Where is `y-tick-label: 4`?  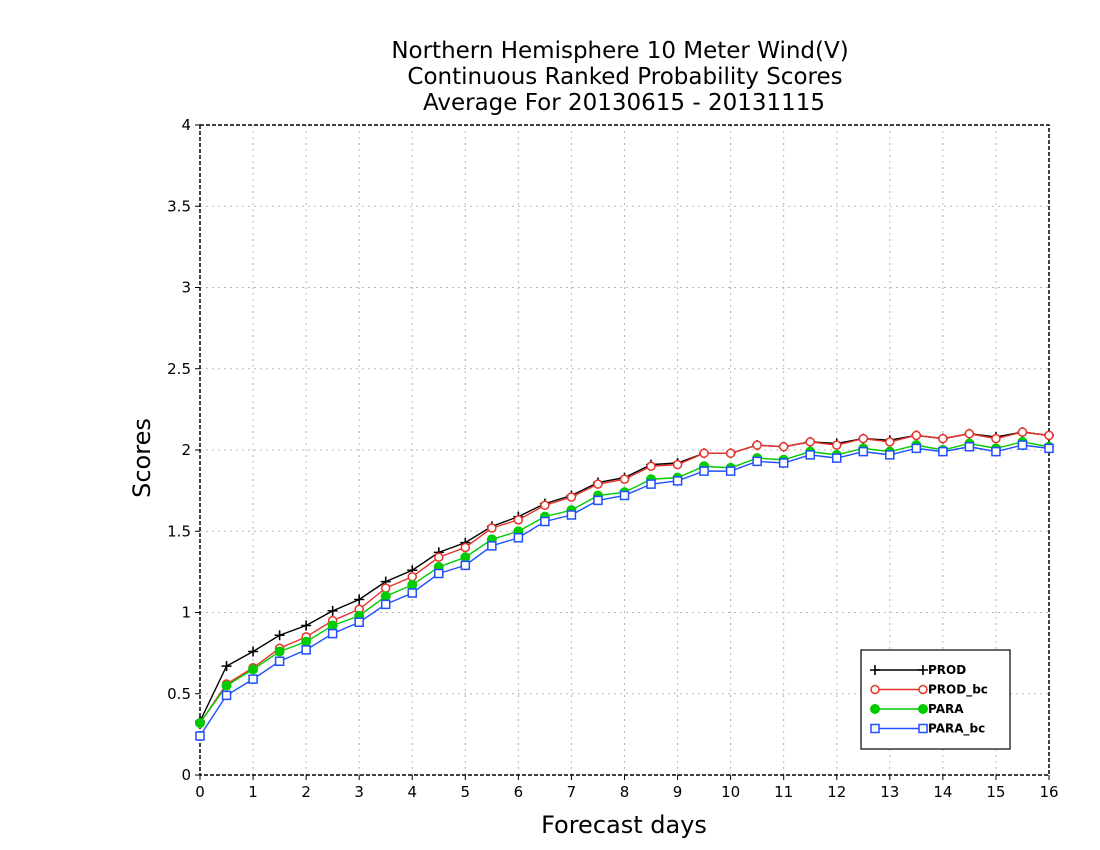 y-tick-label: 4 is located at coordinates (186, 125).